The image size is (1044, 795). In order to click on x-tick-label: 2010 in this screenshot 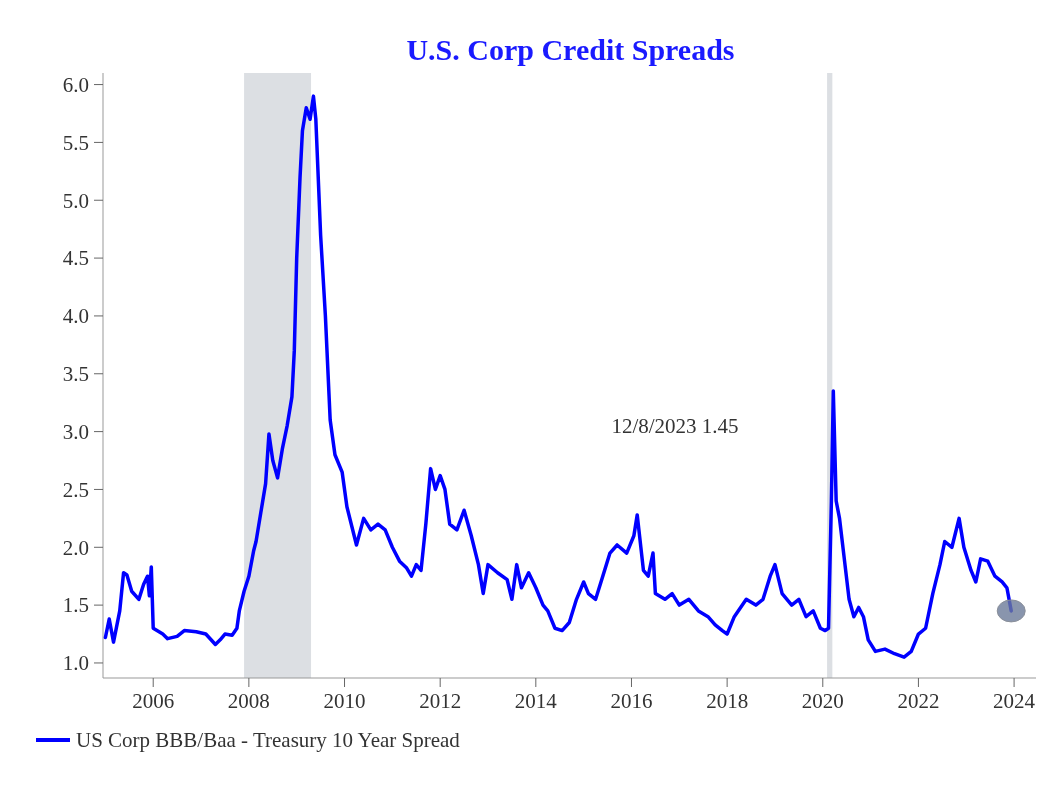, I will do `click(344, 701)`.